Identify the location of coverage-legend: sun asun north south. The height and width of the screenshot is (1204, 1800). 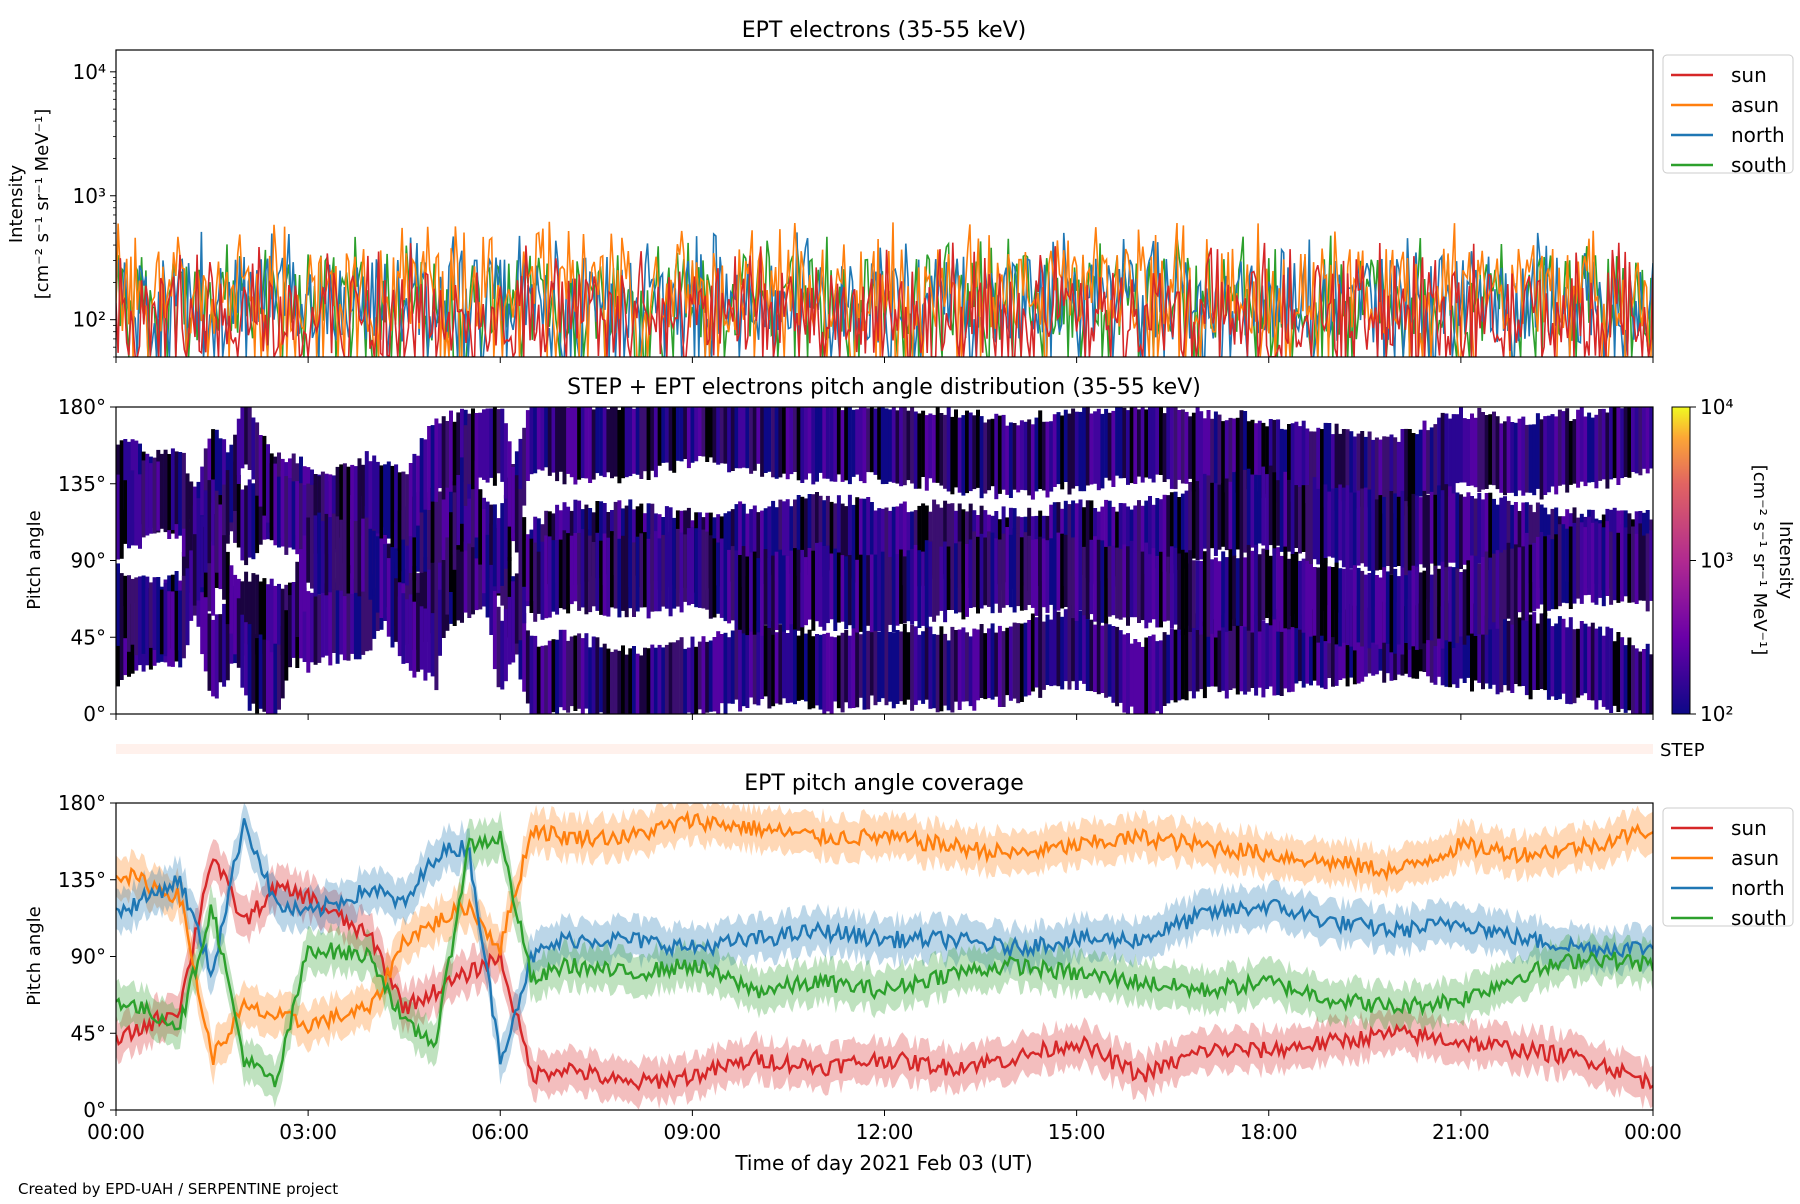
(1728, 868).